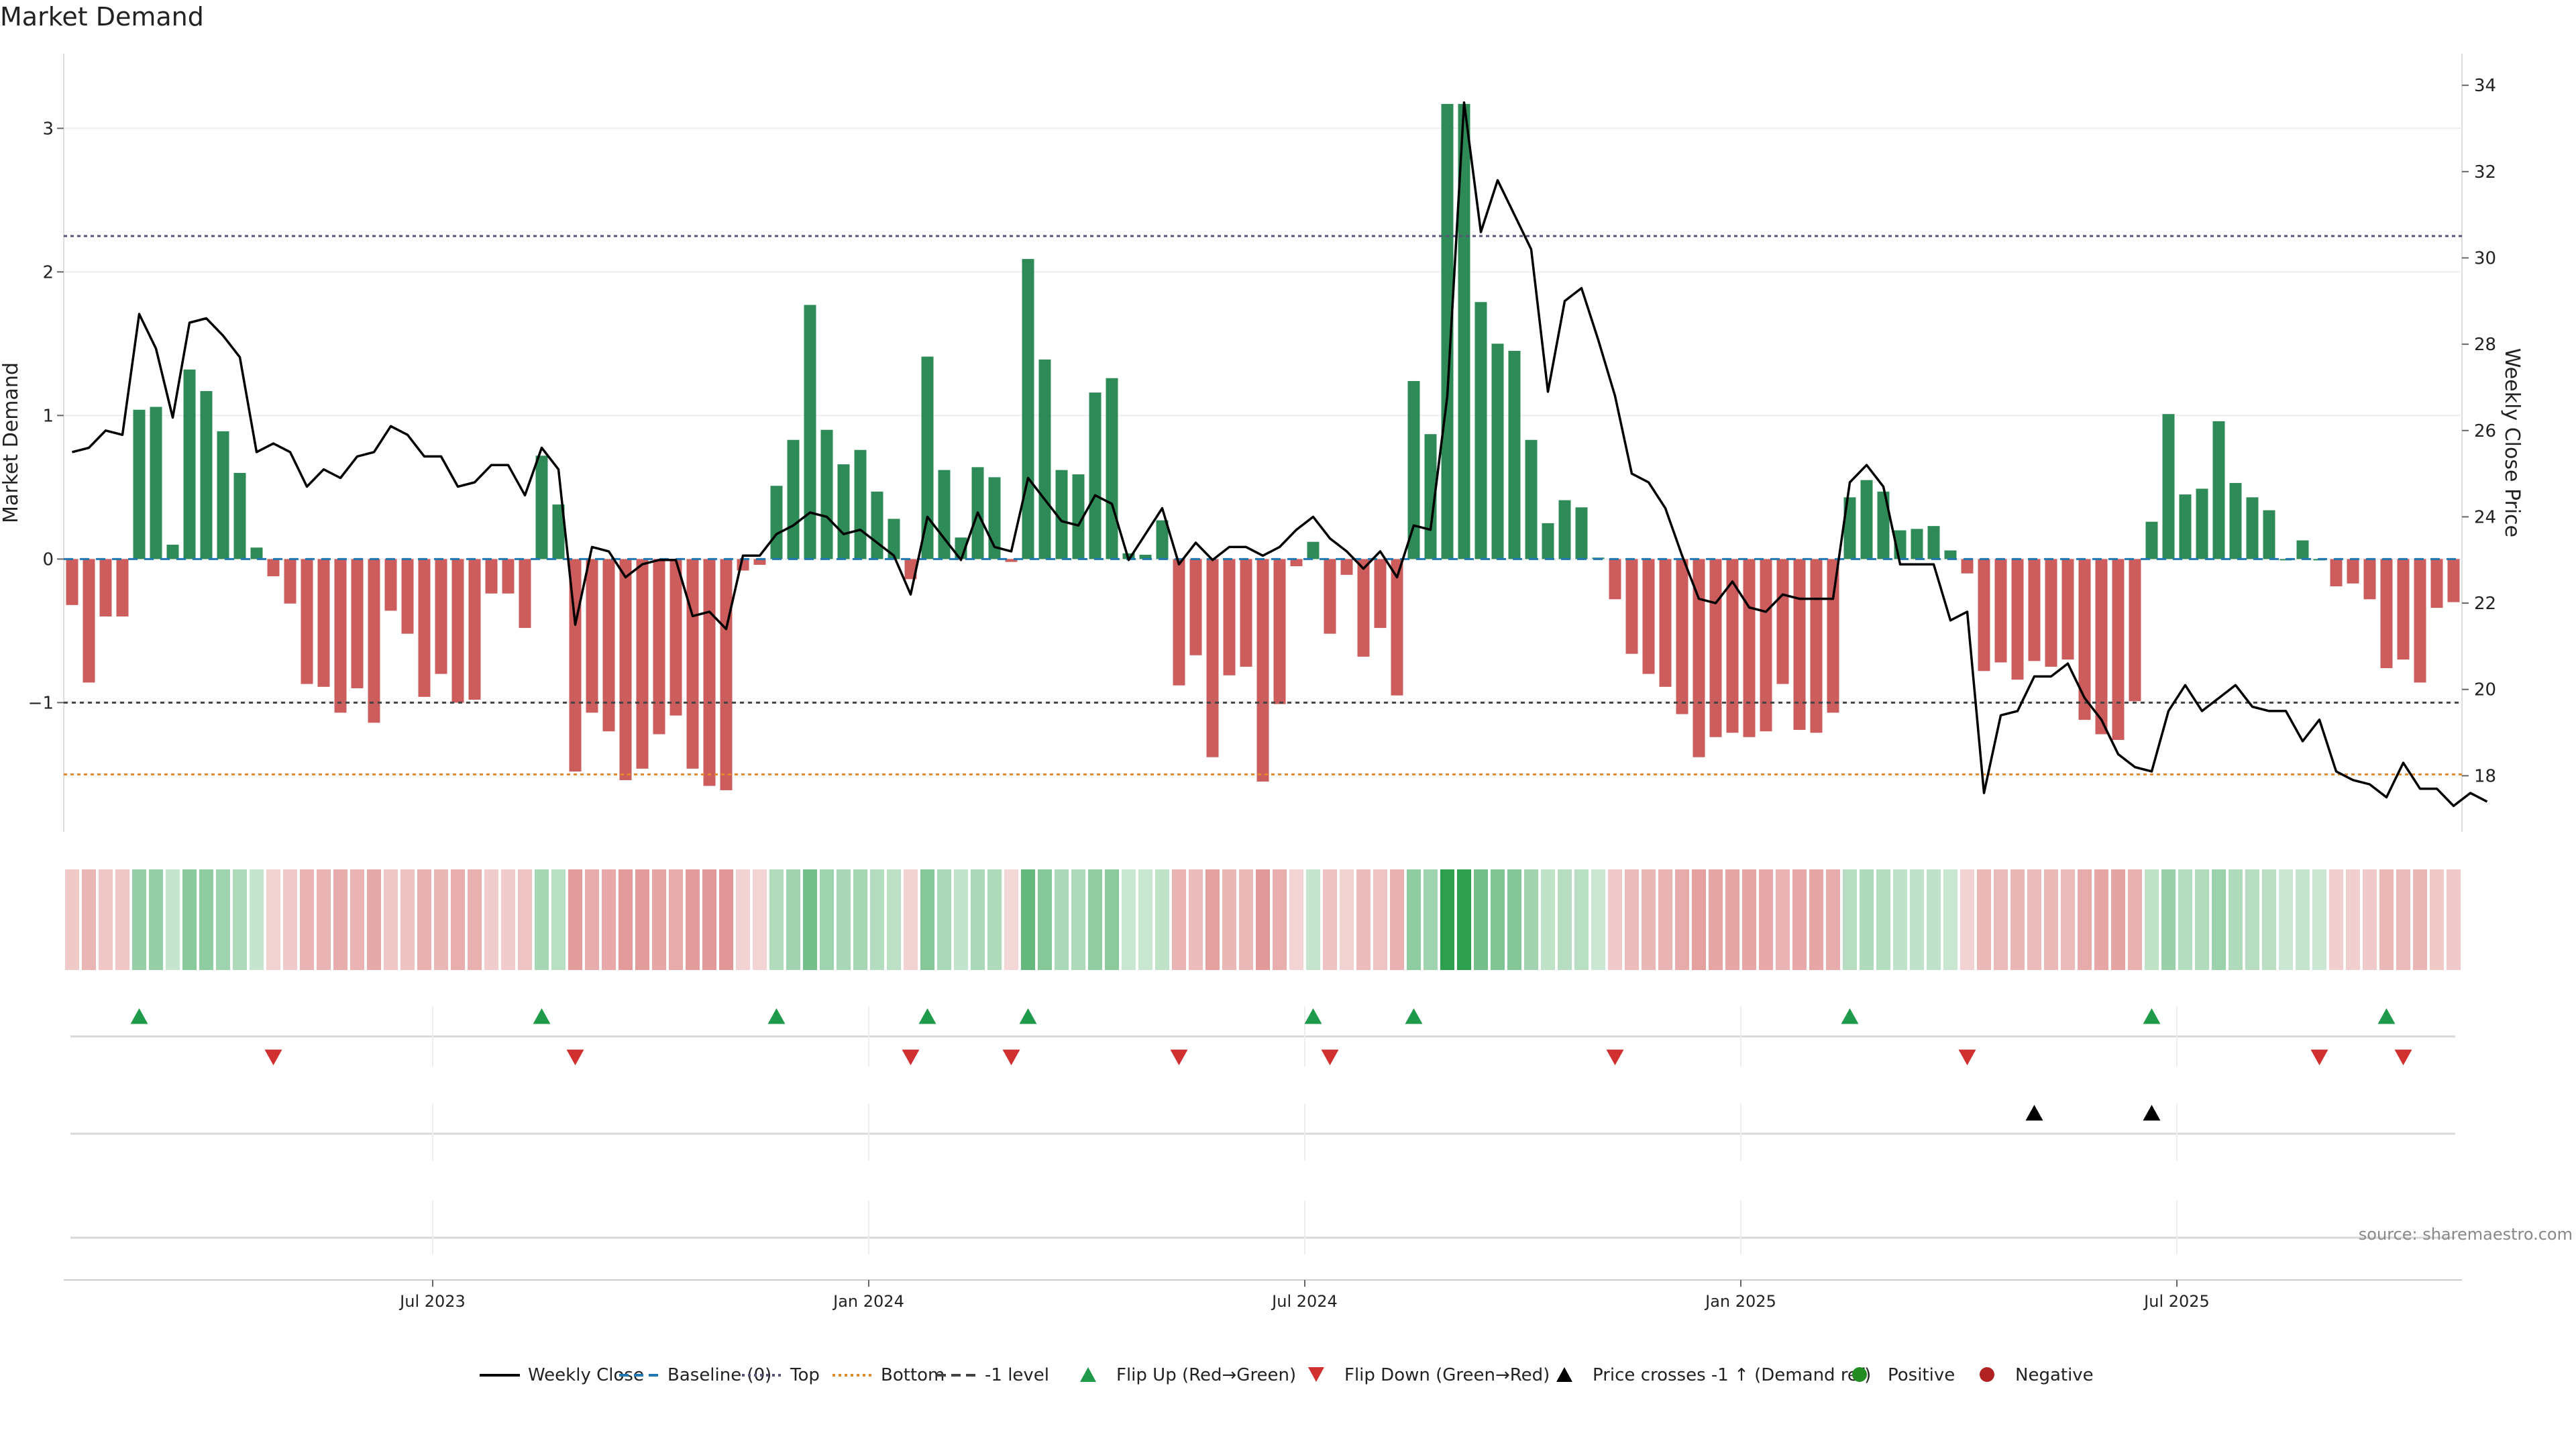 The image size is (2576, 1449). What do you see at coordinates (48, 272) in the screenshot?
I see `y-tick-label: 2` at bounding box center [48, 272].